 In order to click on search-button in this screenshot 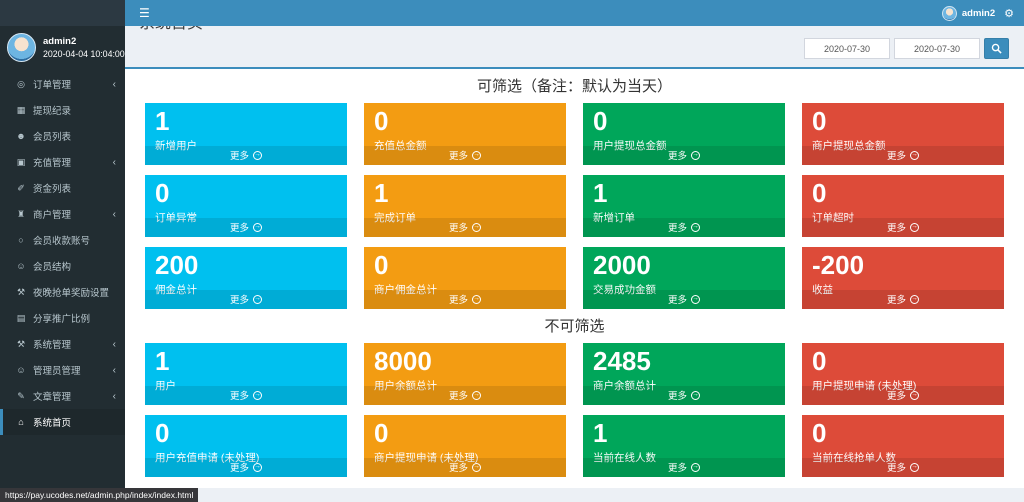, I will do `click(996, 48)`.